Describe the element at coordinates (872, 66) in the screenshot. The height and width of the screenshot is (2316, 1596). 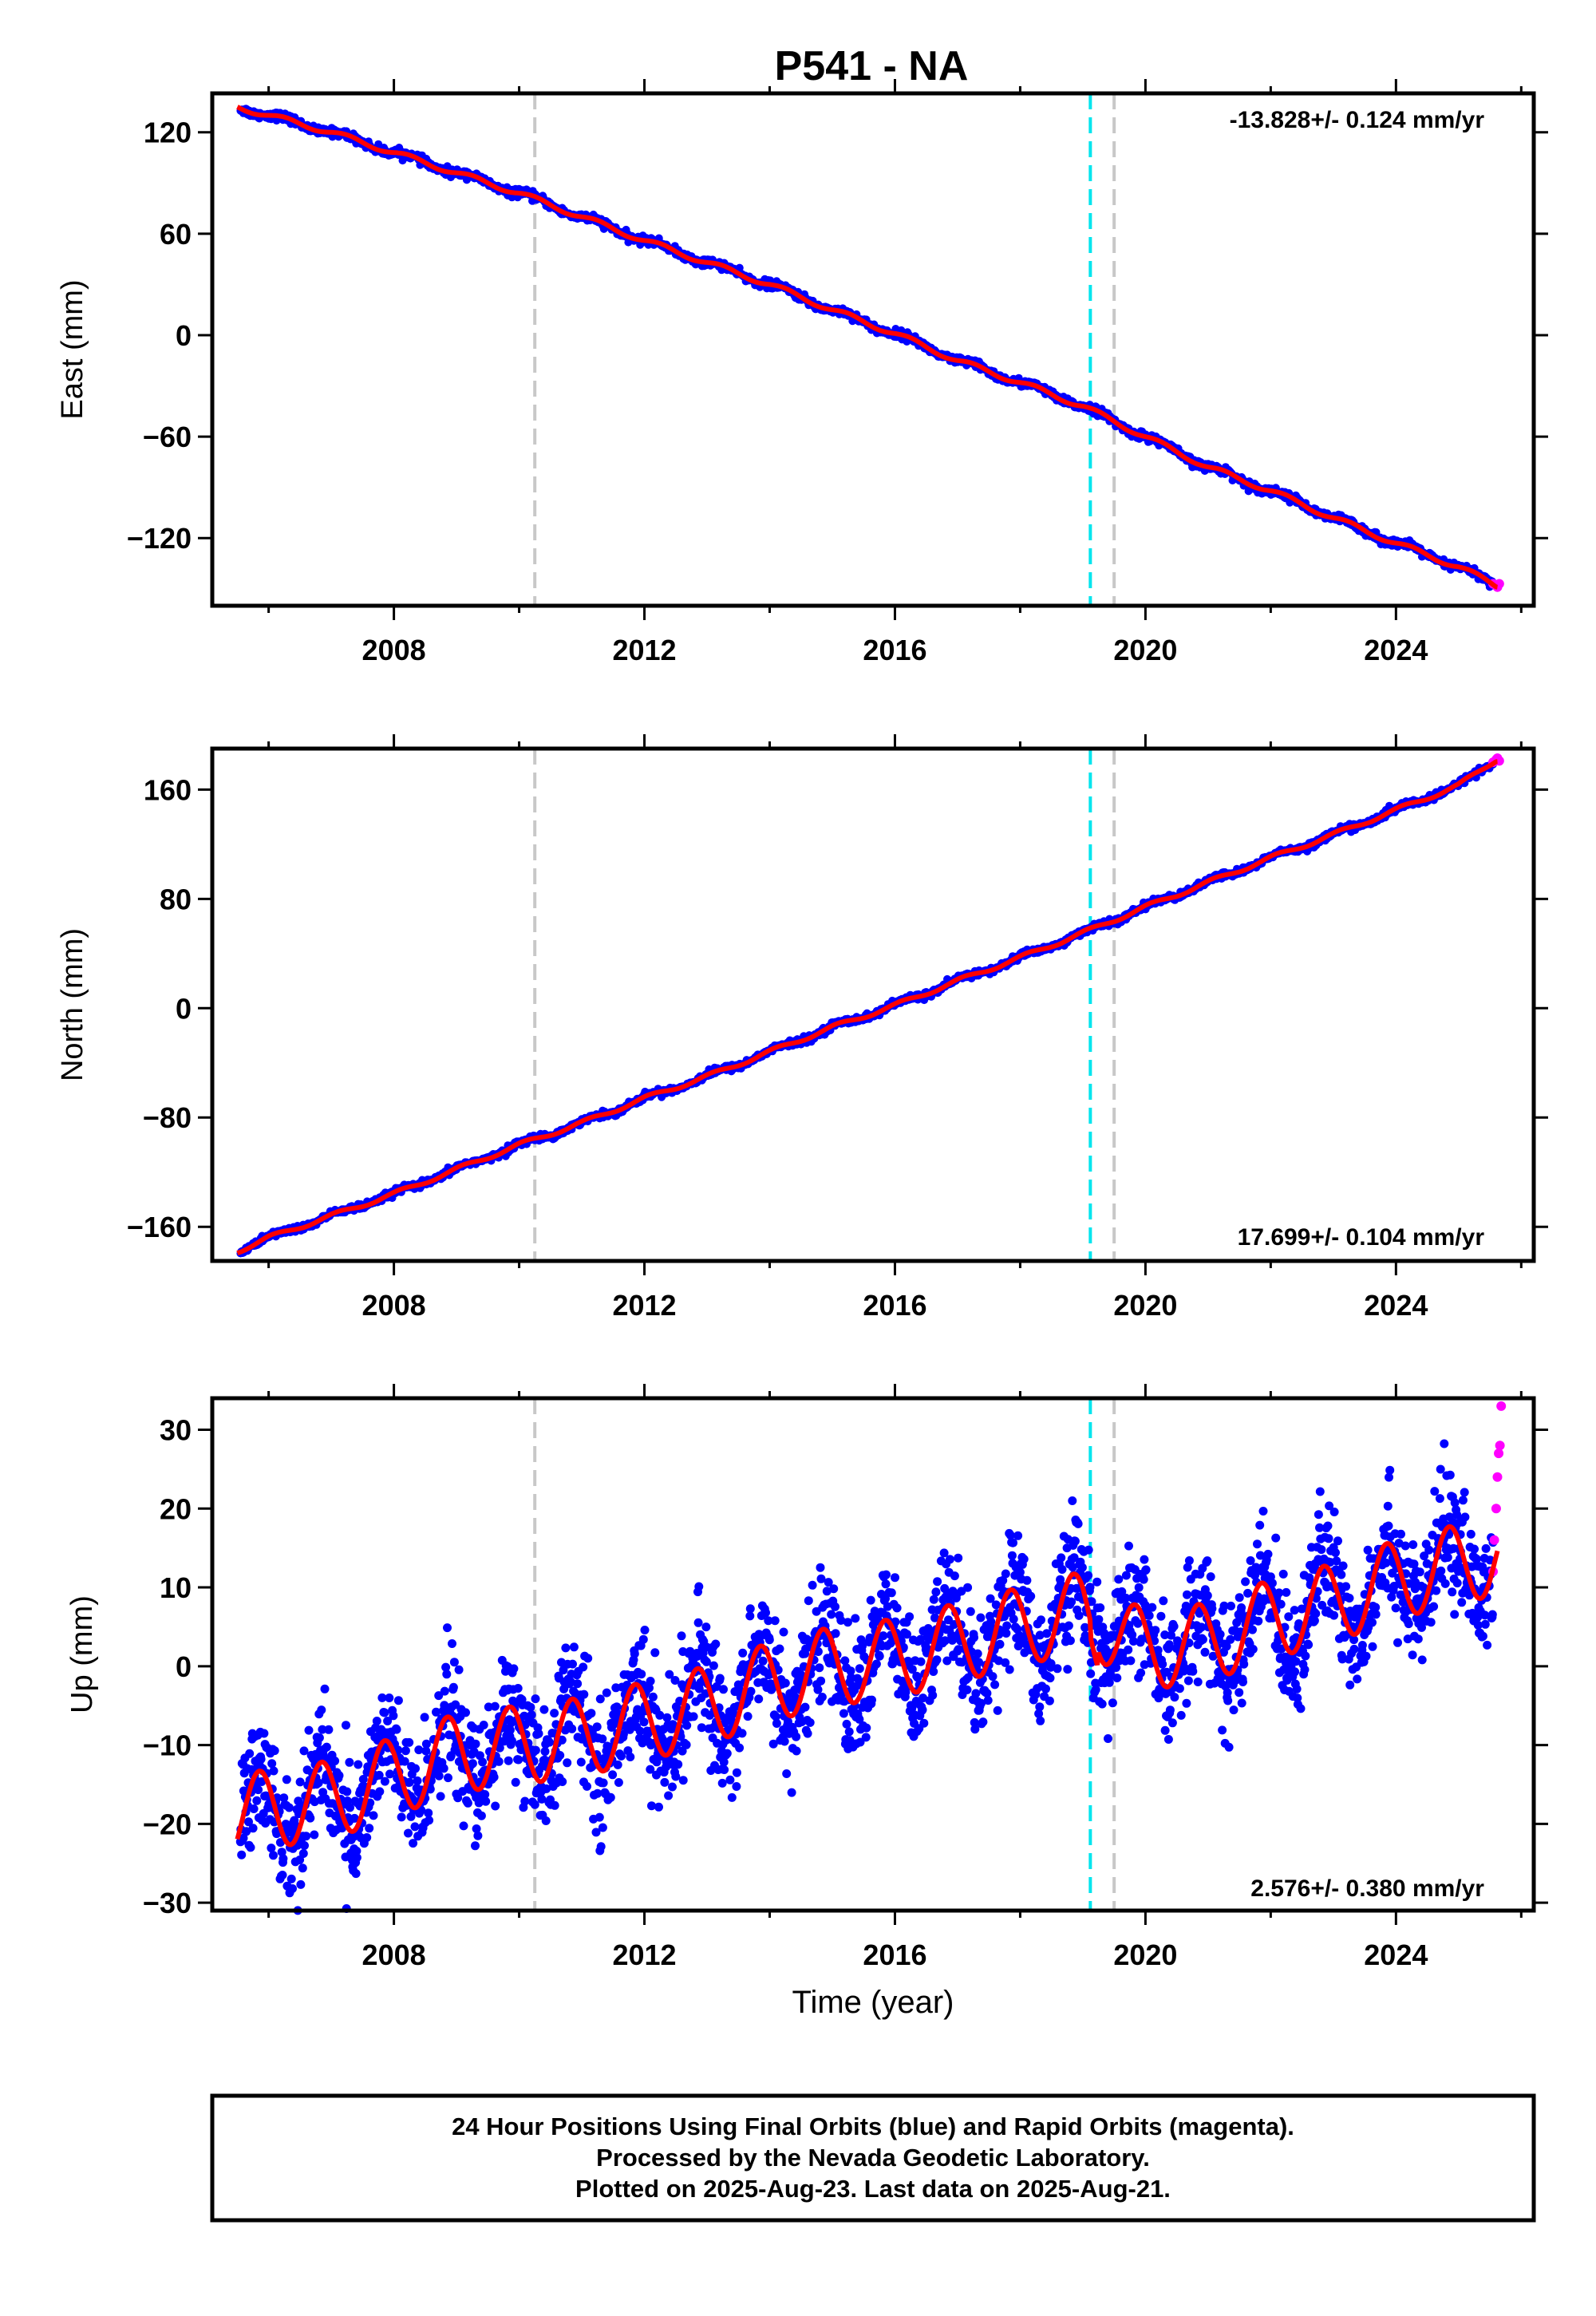
I see `page-title: P541 - NA` at that location.